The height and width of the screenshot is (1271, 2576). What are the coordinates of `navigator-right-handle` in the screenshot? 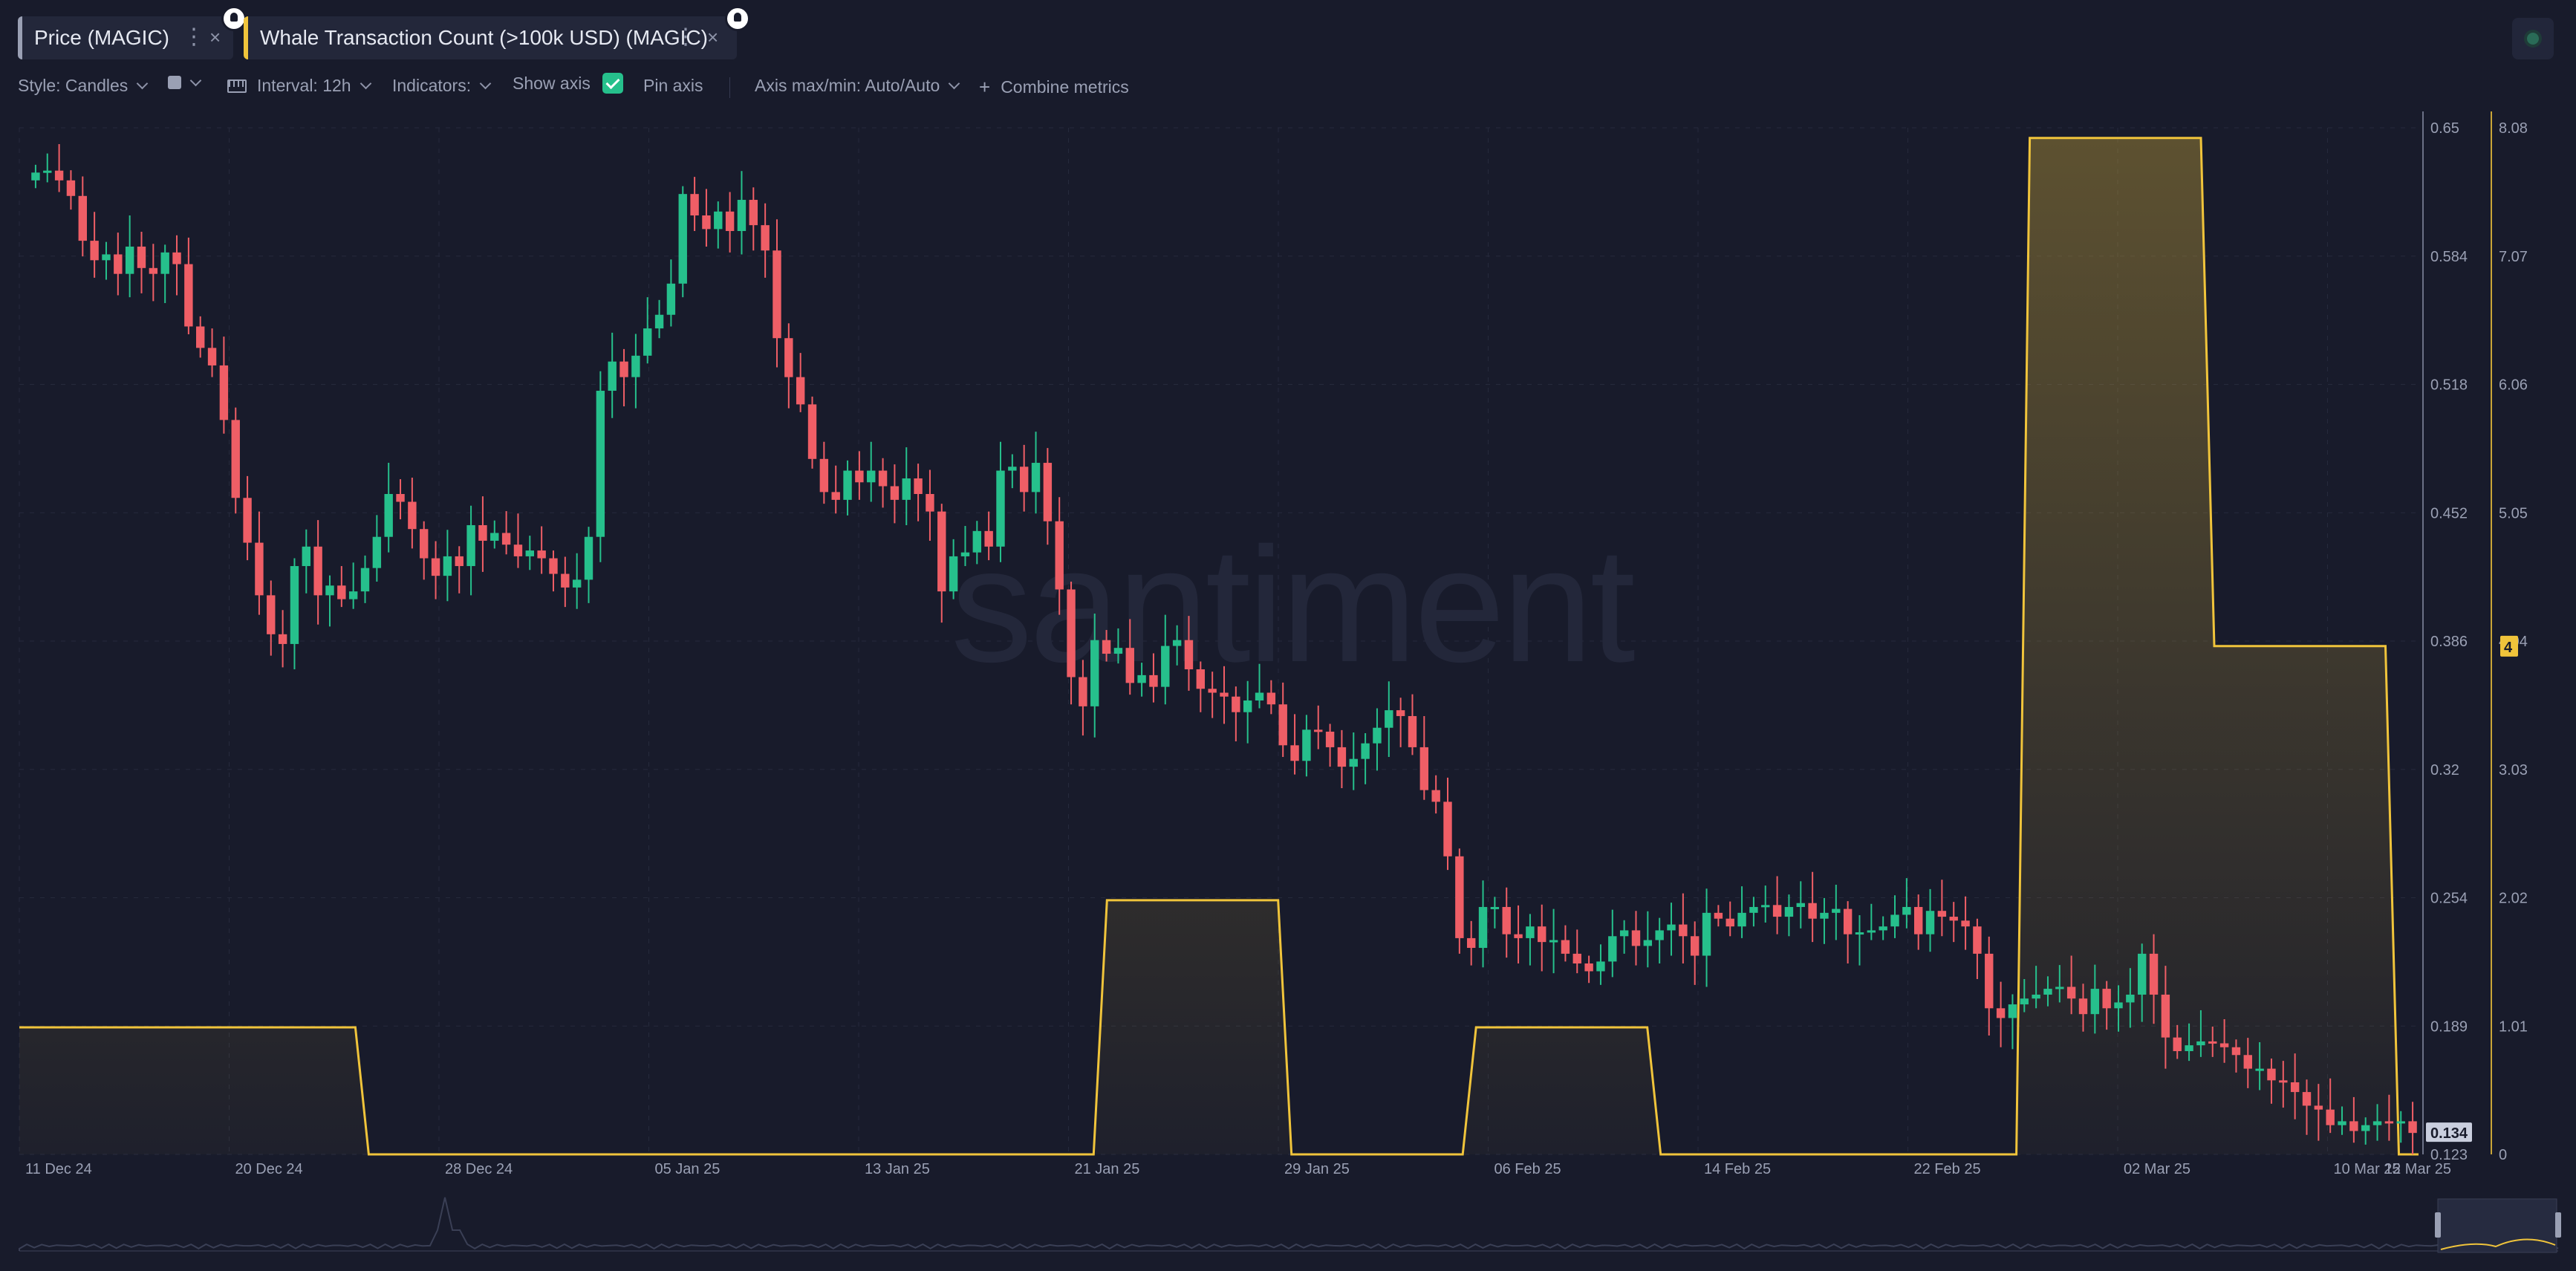 It's located at (2558, 1225).